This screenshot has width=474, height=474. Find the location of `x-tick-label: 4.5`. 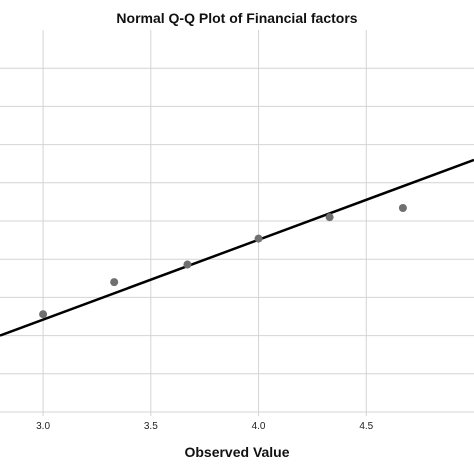

x-tick-label: 4.5 is located at coordinates (366, 426).